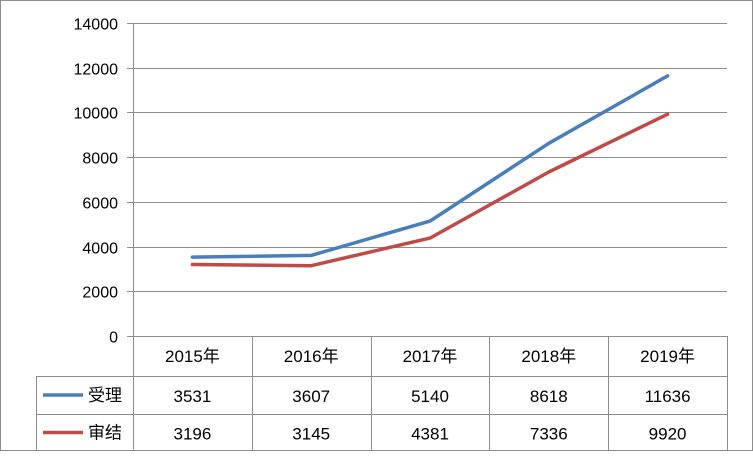 This screenshot has height=456, width=753. Describe the element at coordinates (100, 204) in the screenshot. I see `y-tick-label: 6000` at that location.